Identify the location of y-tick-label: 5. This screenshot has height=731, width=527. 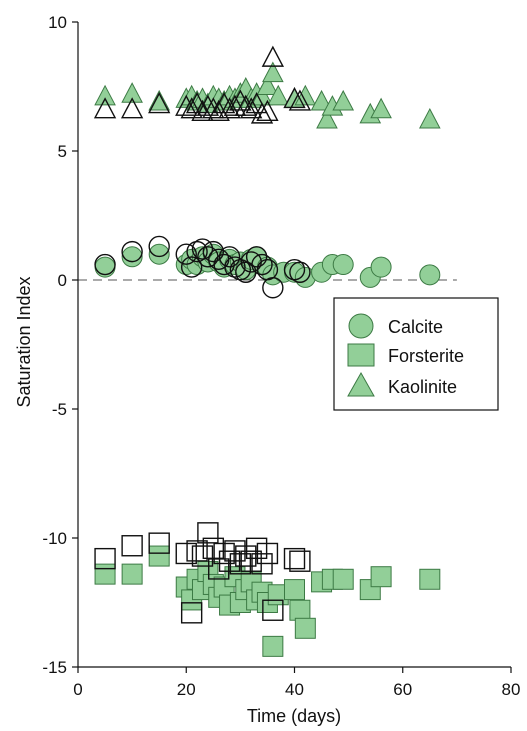
(62, 151).